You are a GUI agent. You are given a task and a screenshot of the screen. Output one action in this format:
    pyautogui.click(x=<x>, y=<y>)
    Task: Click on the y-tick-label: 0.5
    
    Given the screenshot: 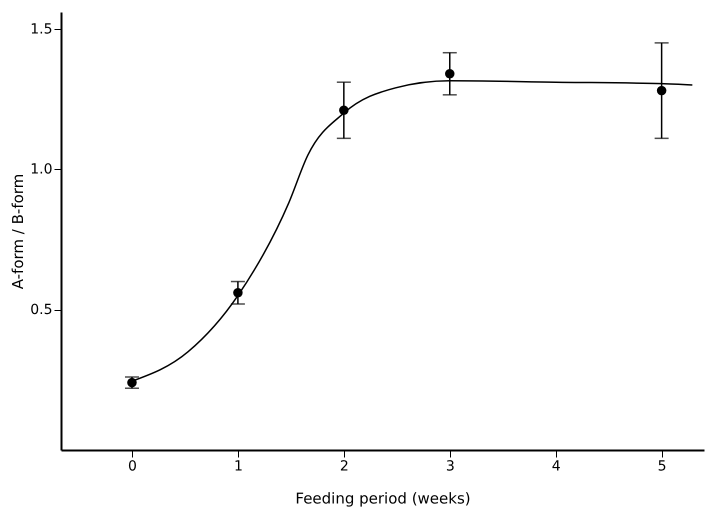 What is the action you would take?
    pyautogui.click(x=41, y=310)
    